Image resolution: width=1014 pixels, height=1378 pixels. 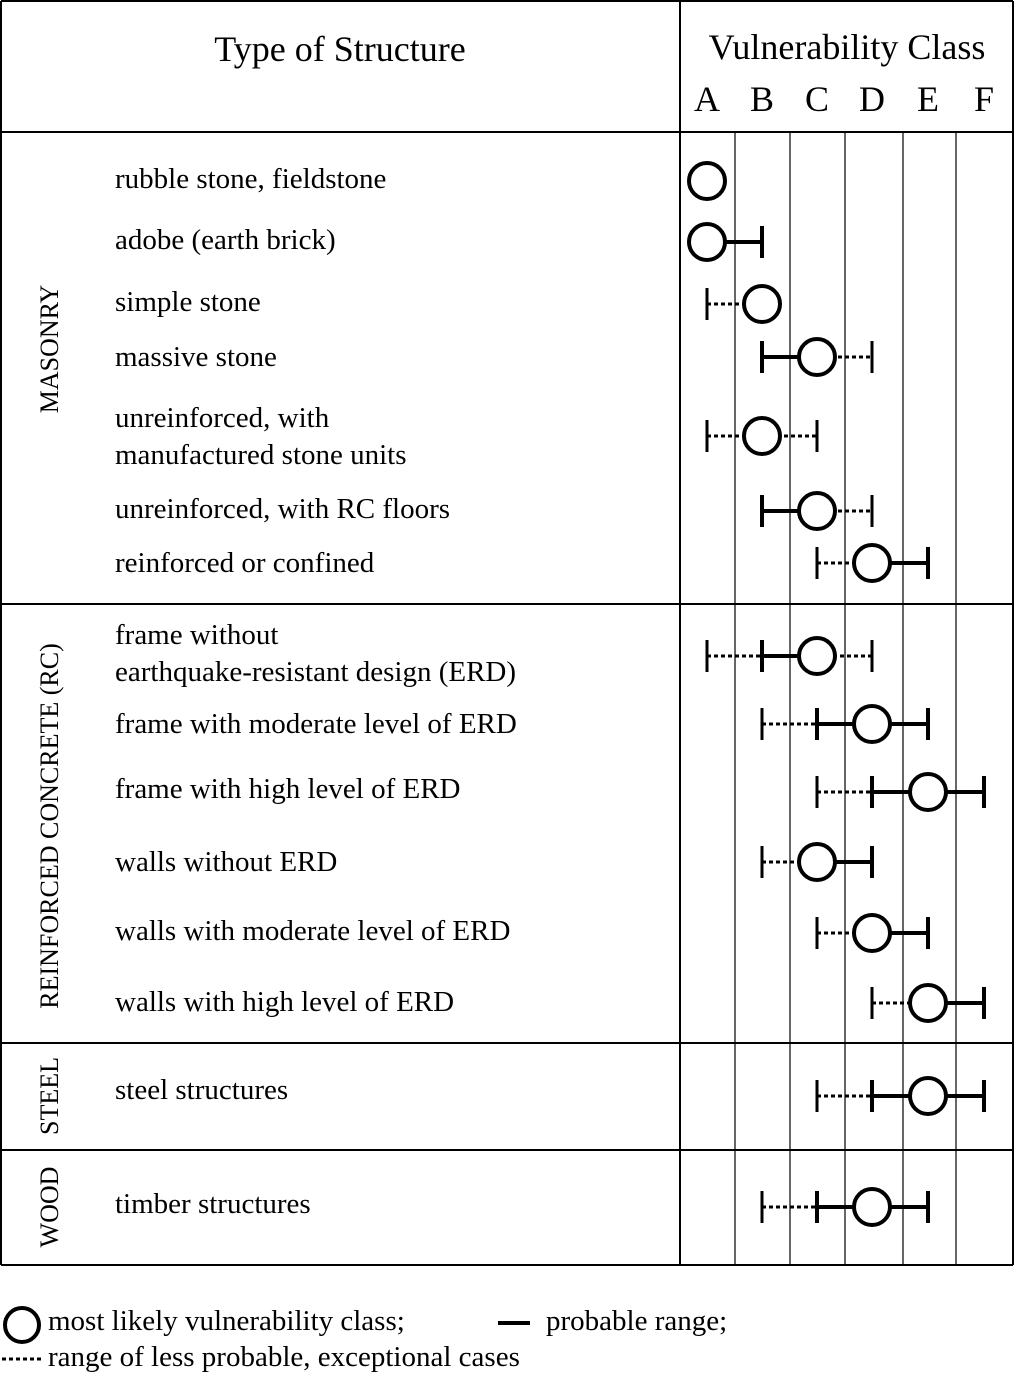 What do you see at coordinates (872, 99) in the screenshot?
I see `class-letter-d: D` at bounding box center [872, 99].